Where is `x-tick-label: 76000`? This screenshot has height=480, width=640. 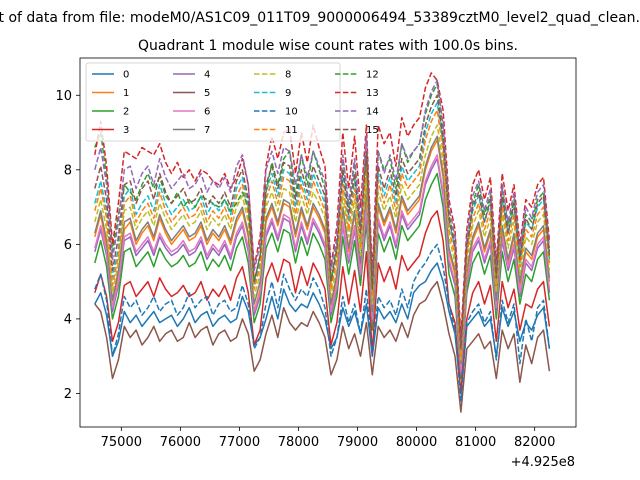 x-tick-label: 76000 is located at coordinates (180, 442).